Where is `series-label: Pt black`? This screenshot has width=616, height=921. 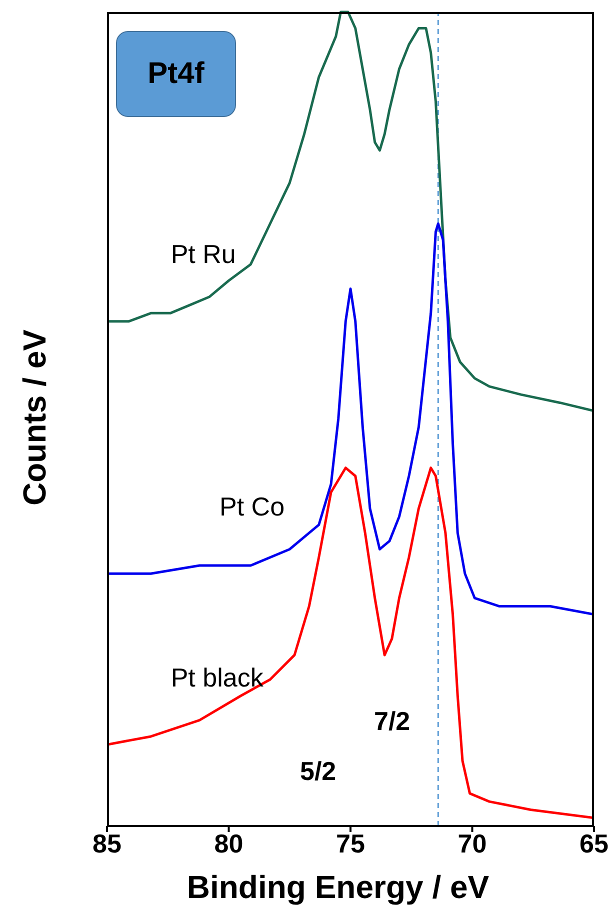
series-label: Pt black is located at coordinates (217, 677).